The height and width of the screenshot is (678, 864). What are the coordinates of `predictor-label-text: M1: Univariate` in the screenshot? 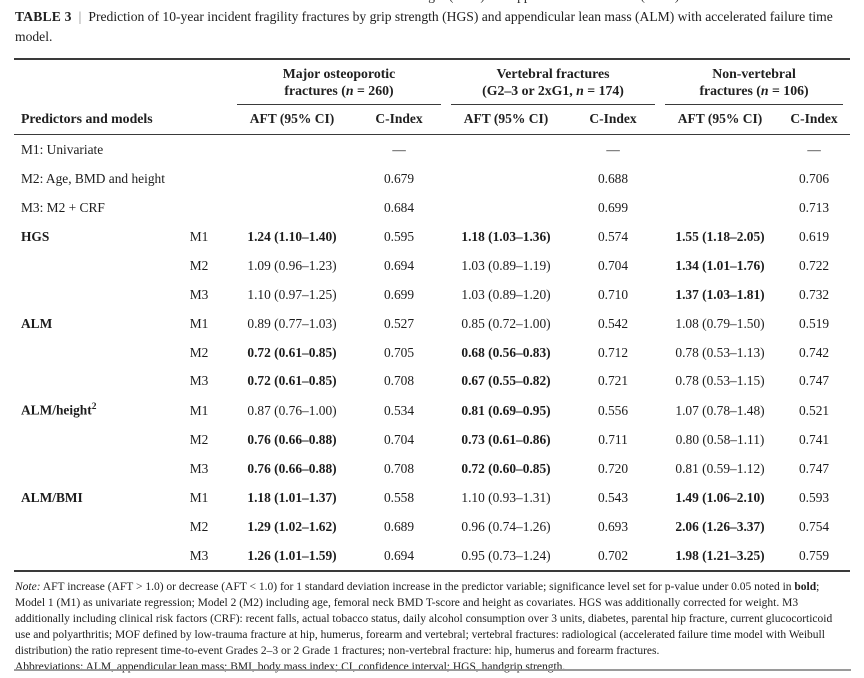 It's located at (62, 149).